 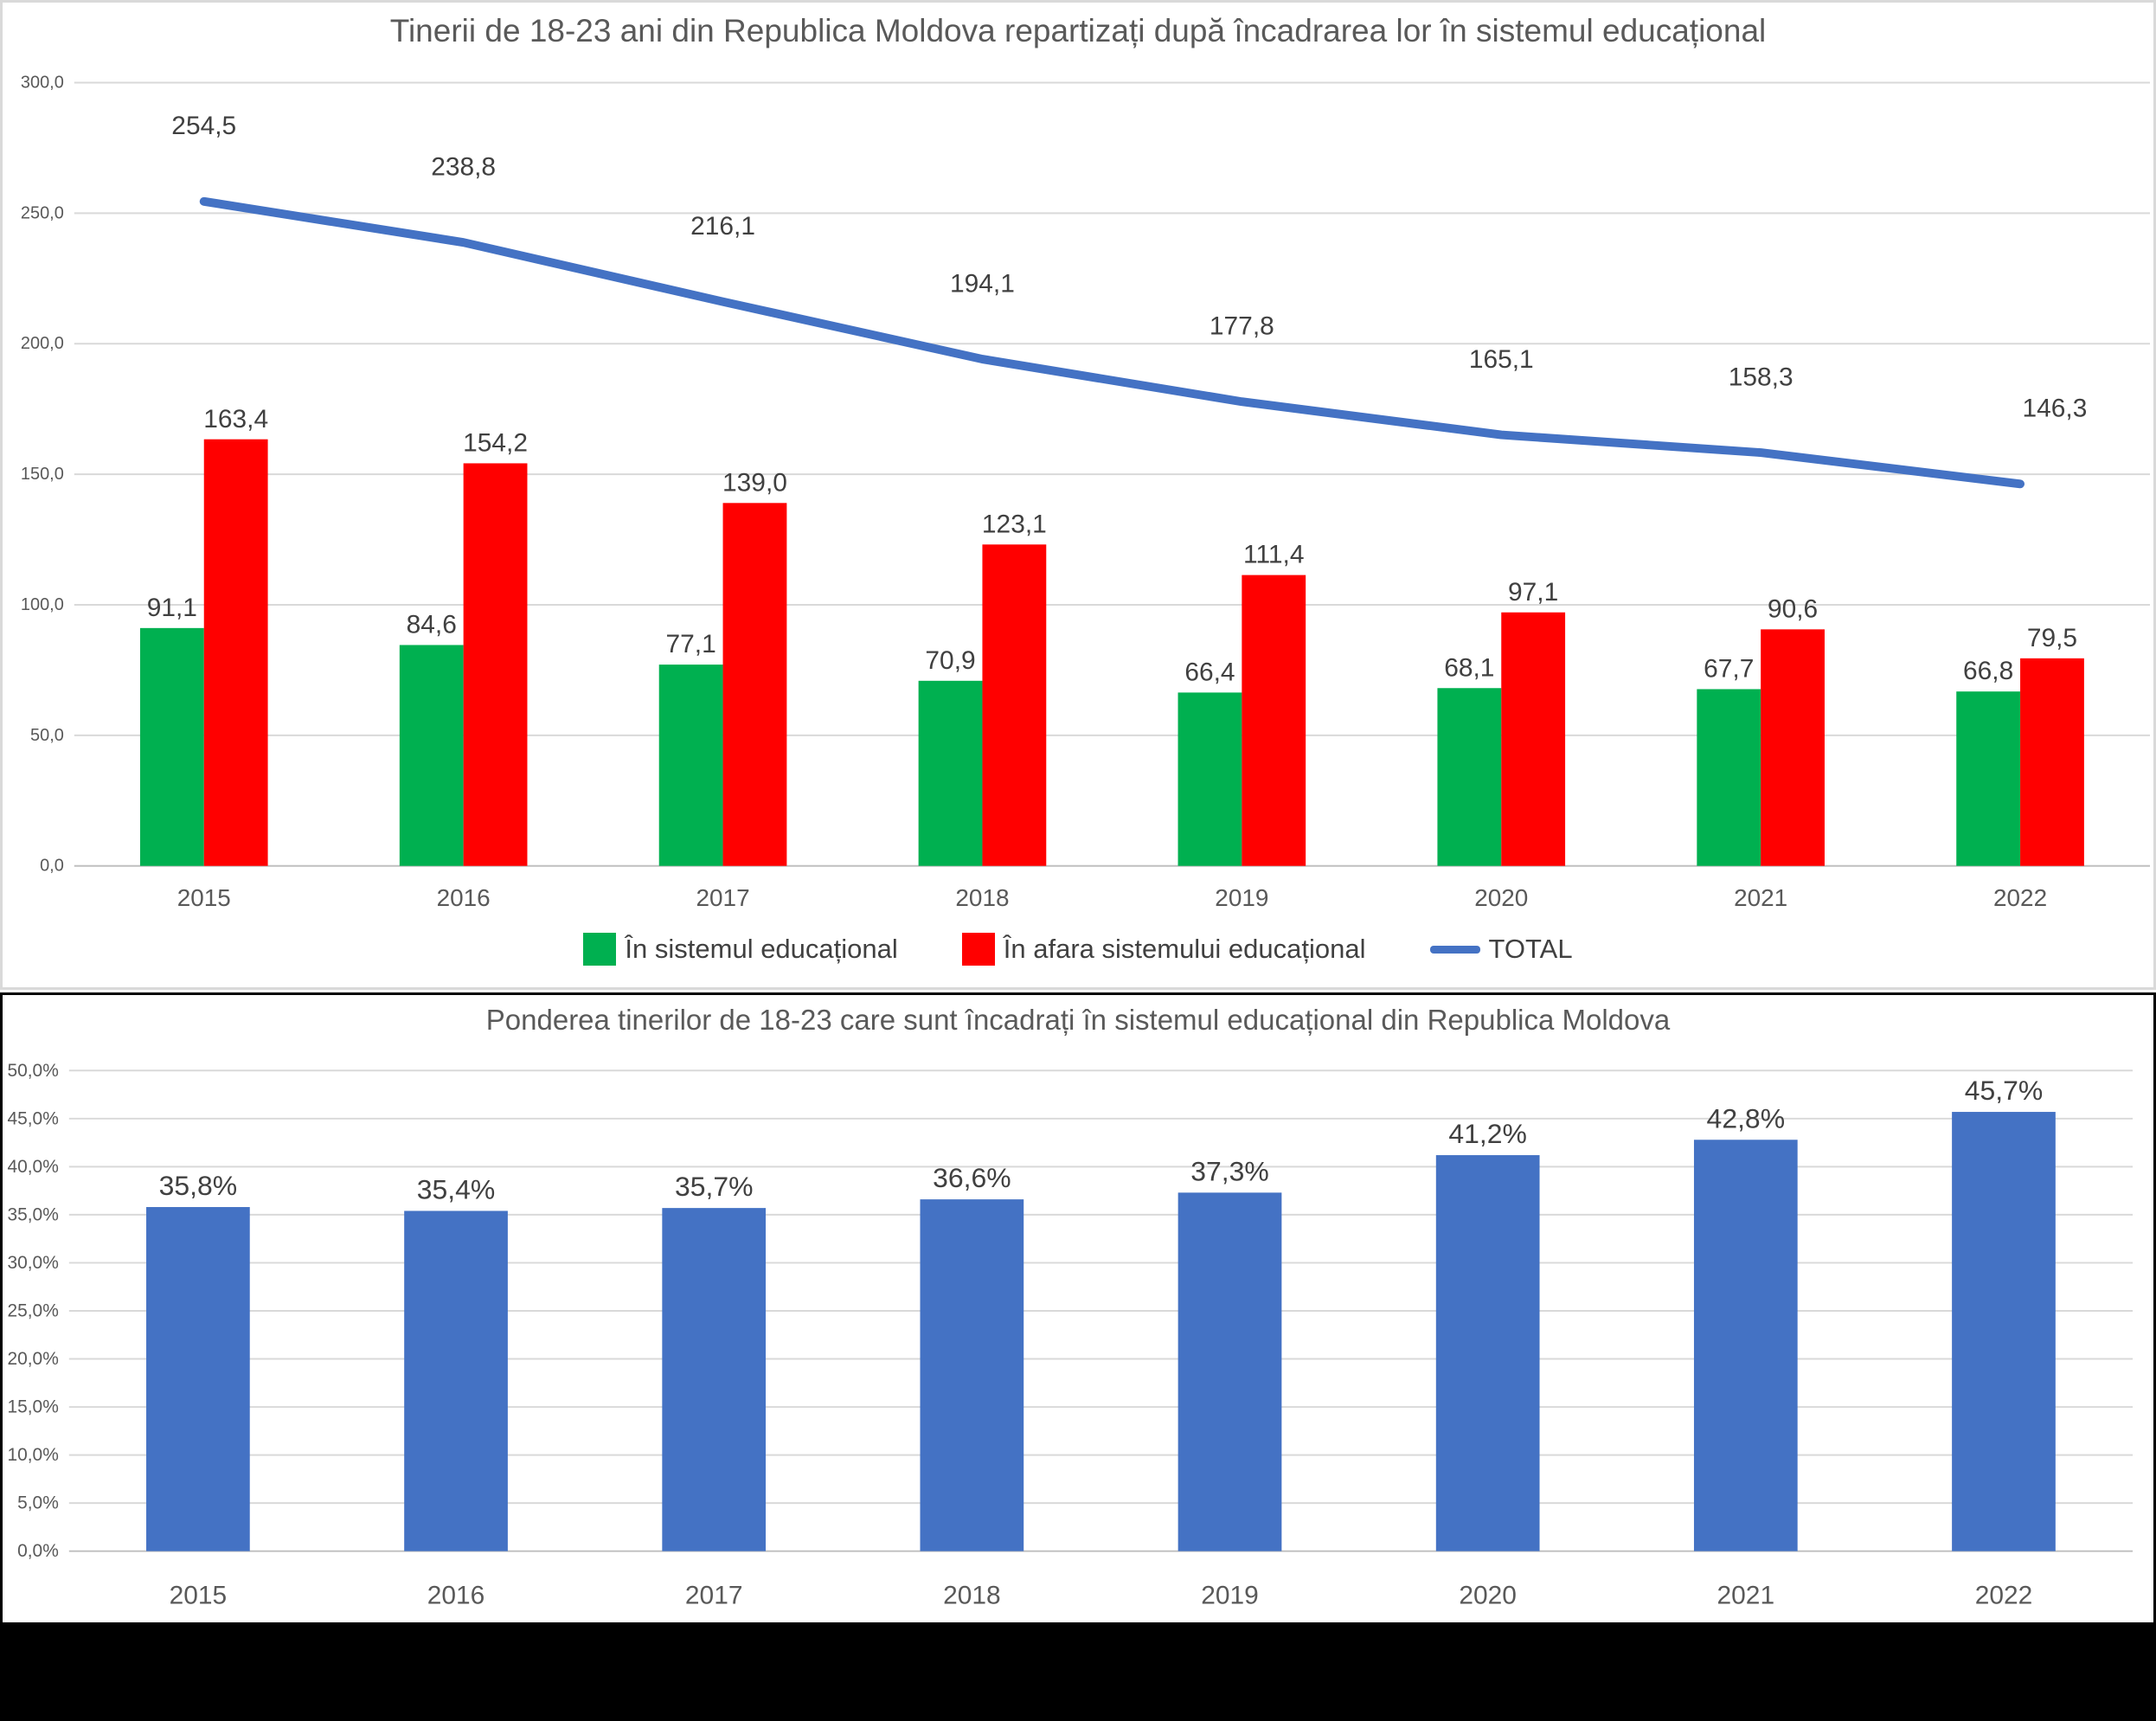 What do you see at coordinates (714, 1187) in the screenshot?
I see `bar-value-label: 35,7%` at bounding box center [714, 1187].